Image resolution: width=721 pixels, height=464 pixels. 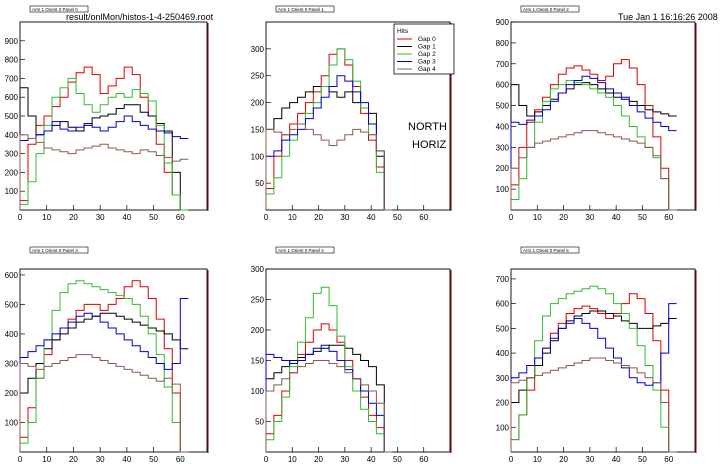 What do you see at coordinates (55, 250) in the screenshot?
I see `panel-title-text: Arm 1 Orient 0 Panel 3` at bounding box center [55, 250].